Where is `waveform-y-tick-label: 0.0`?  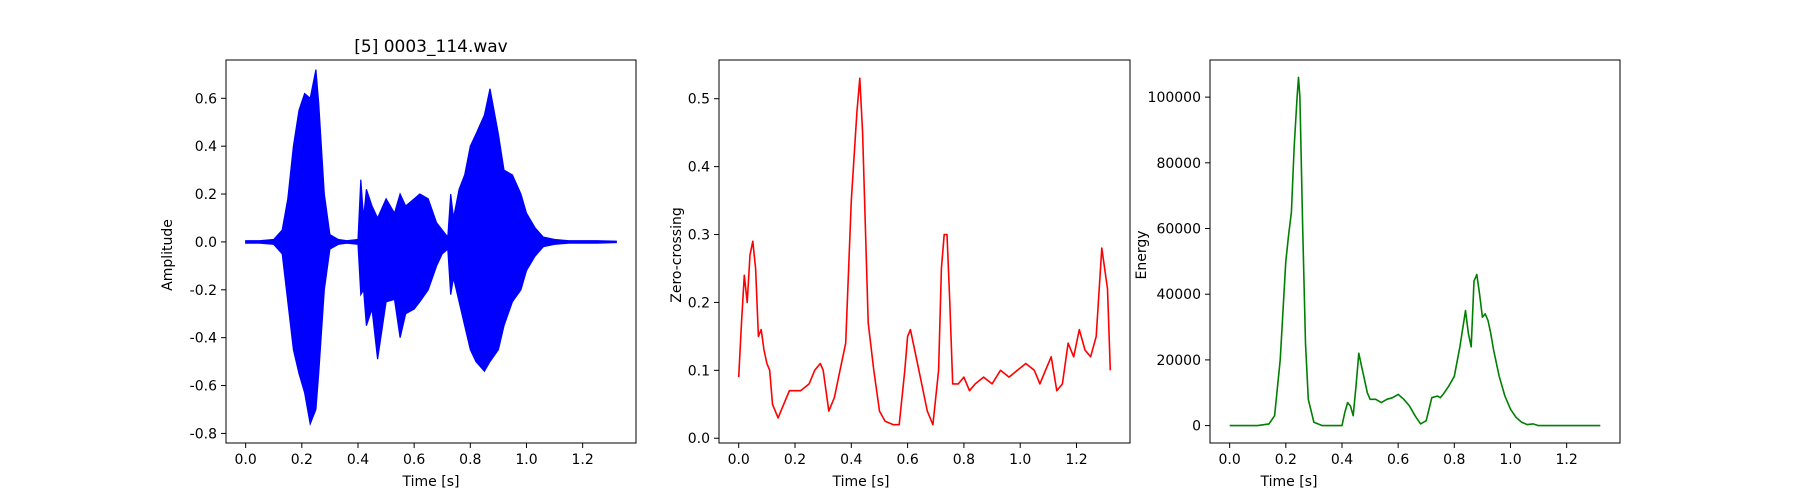 waveform-y-tick-label: 0.0 is located at coordinates (206, 243).